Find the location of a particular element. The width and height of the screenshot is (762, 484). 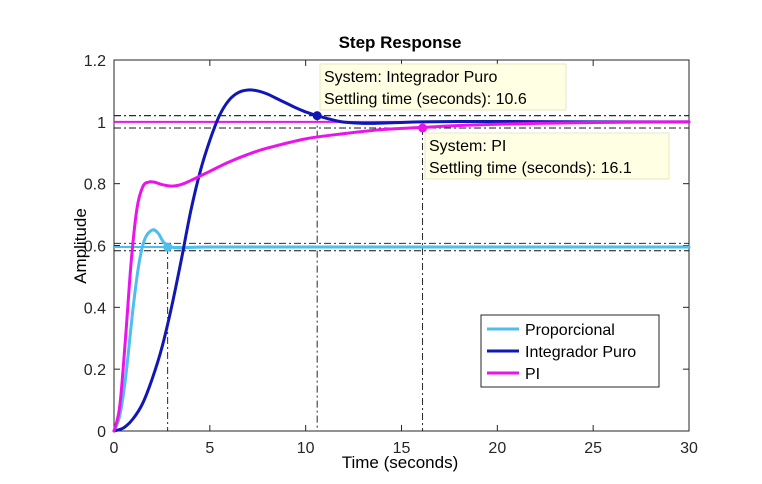

settling-marker-pi is located at coordinates (423, 128).